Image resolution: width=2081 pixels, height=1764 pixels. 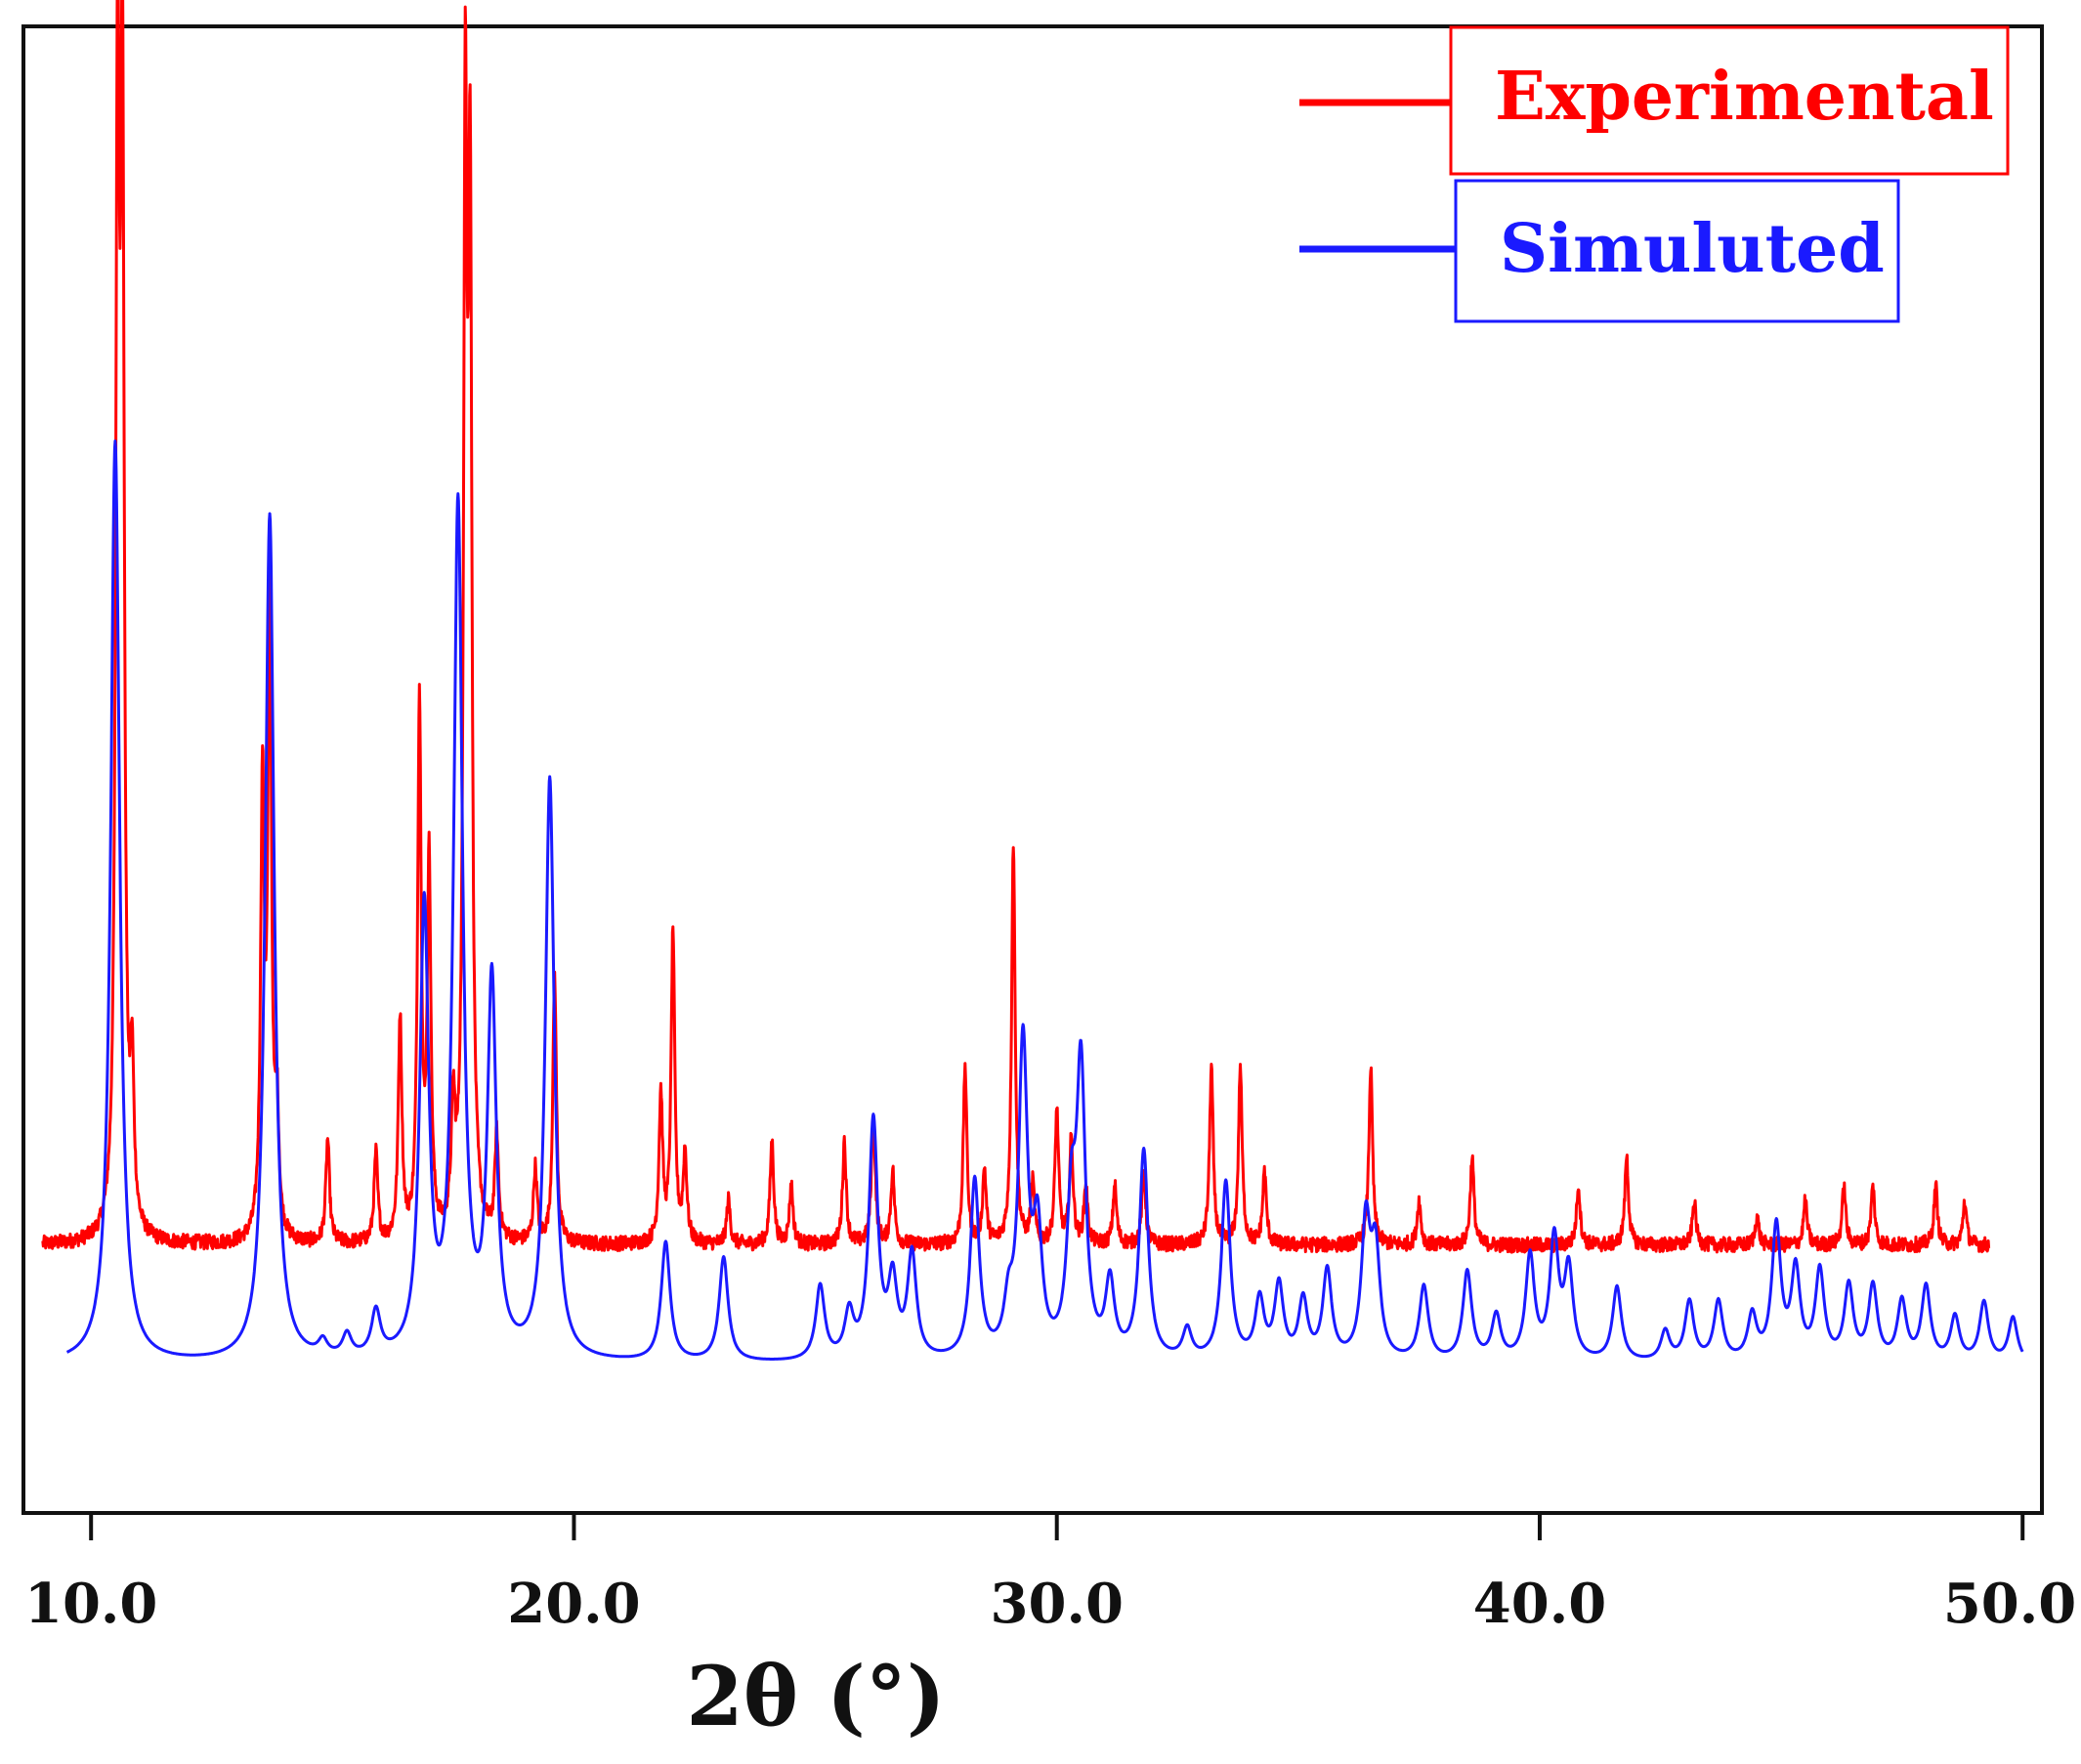 I want to click on x-tick-label: 30.0, so click(x=1057, y=1604).